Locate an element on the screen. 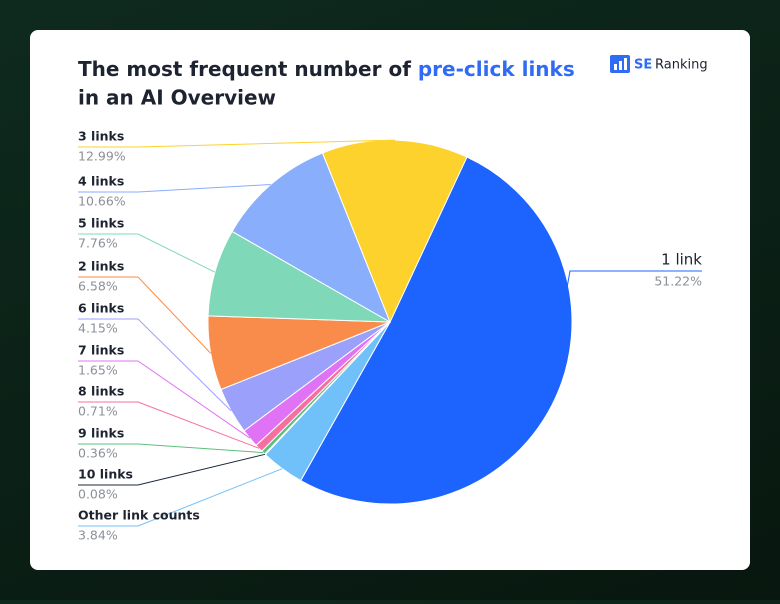  slice-label: 7 links is located at coordinates (101, 350).